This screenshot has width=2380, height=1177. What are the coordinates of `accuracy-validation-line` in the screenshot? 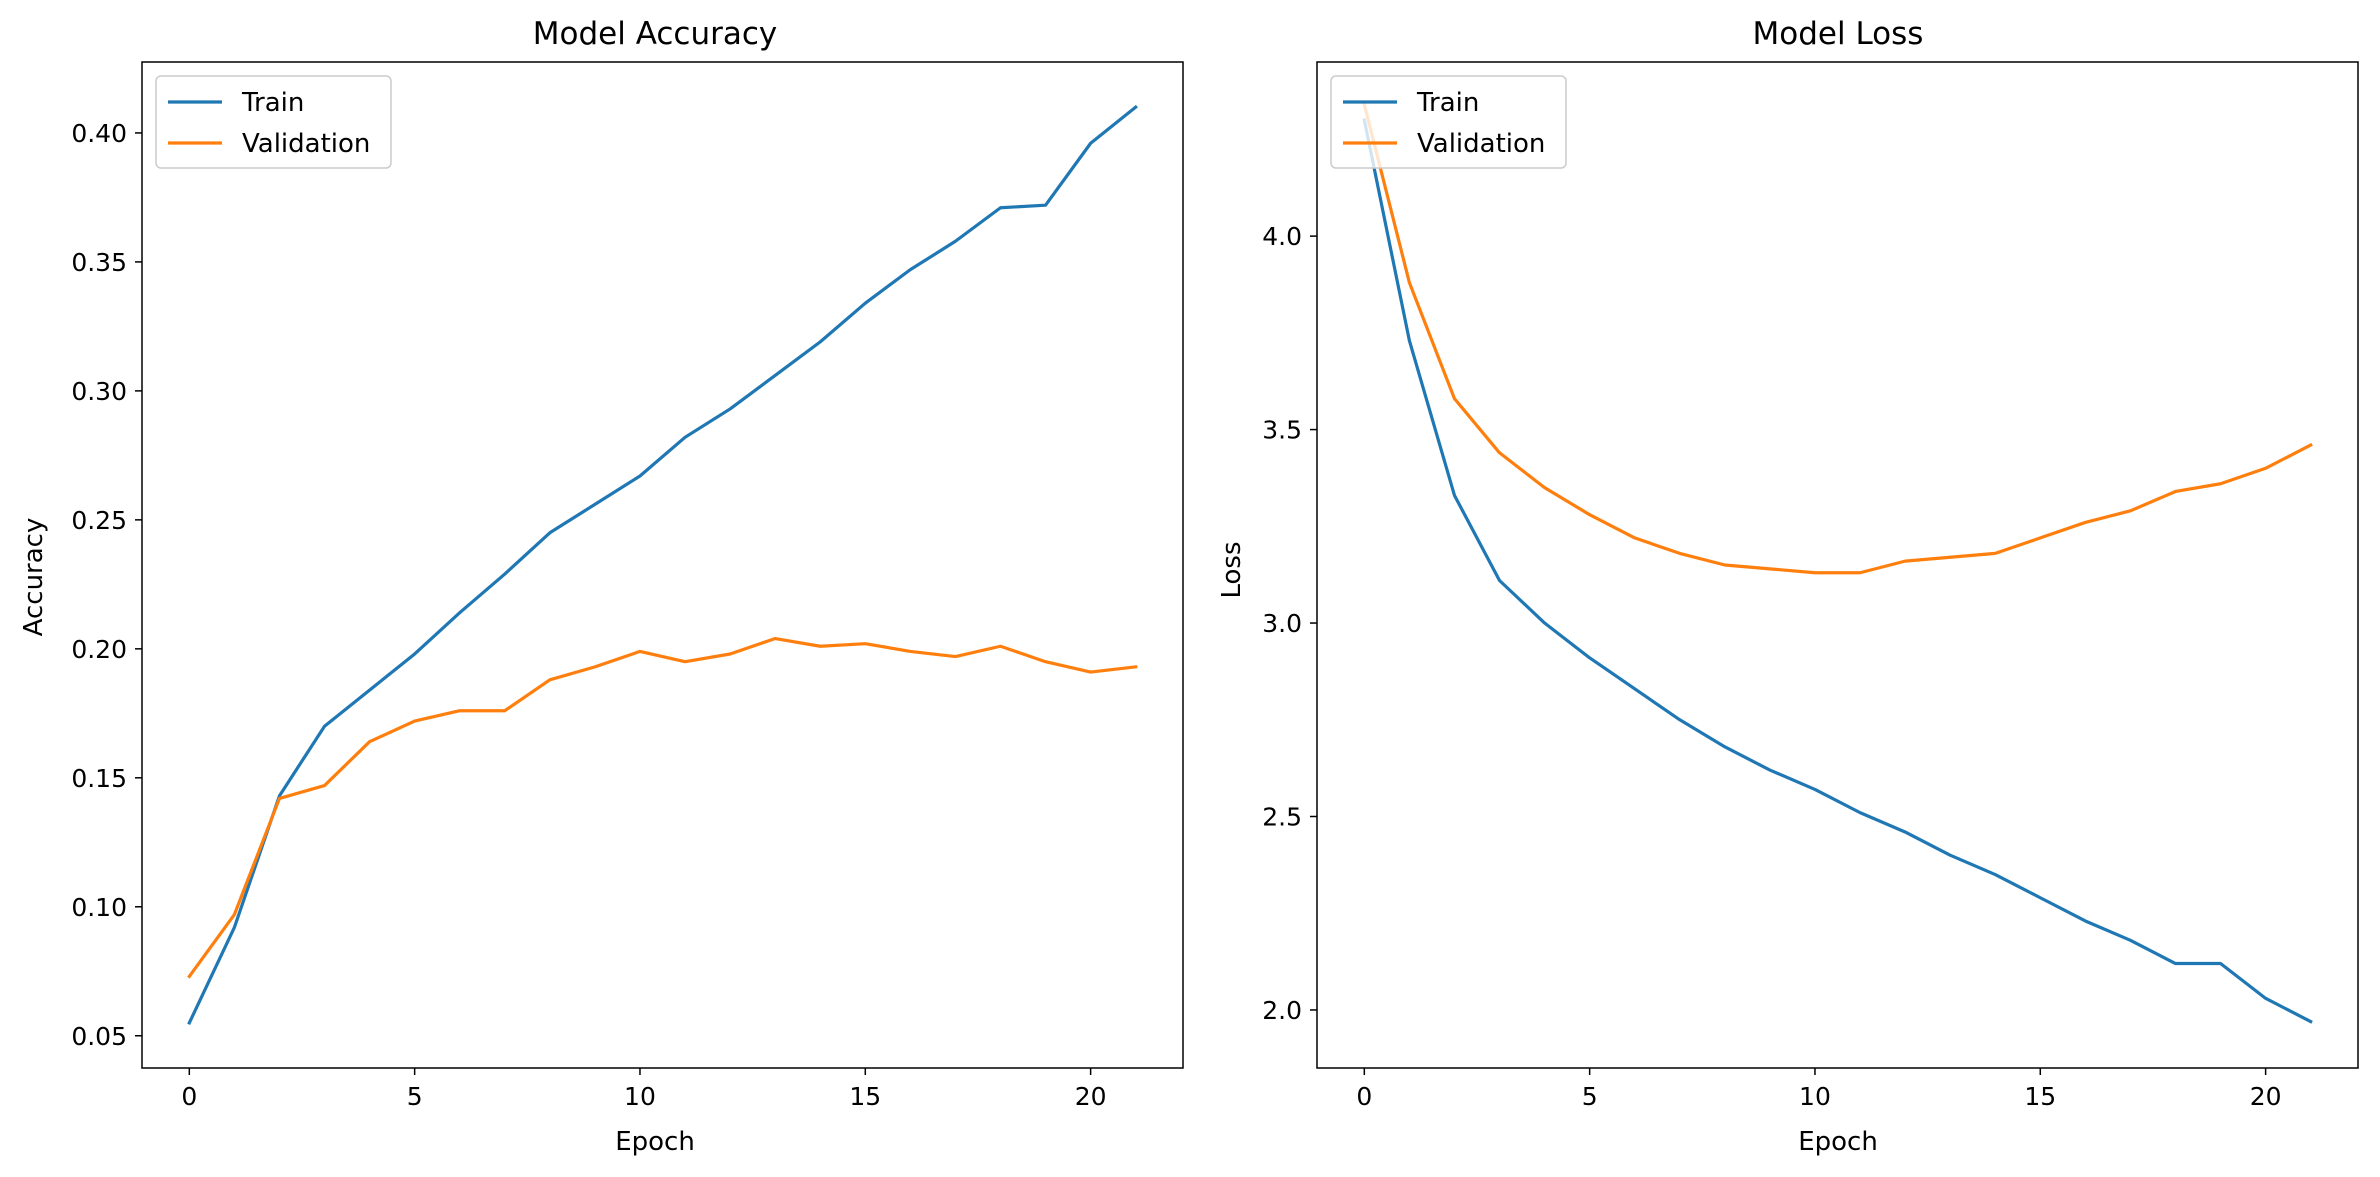 It's located at (662, 807).